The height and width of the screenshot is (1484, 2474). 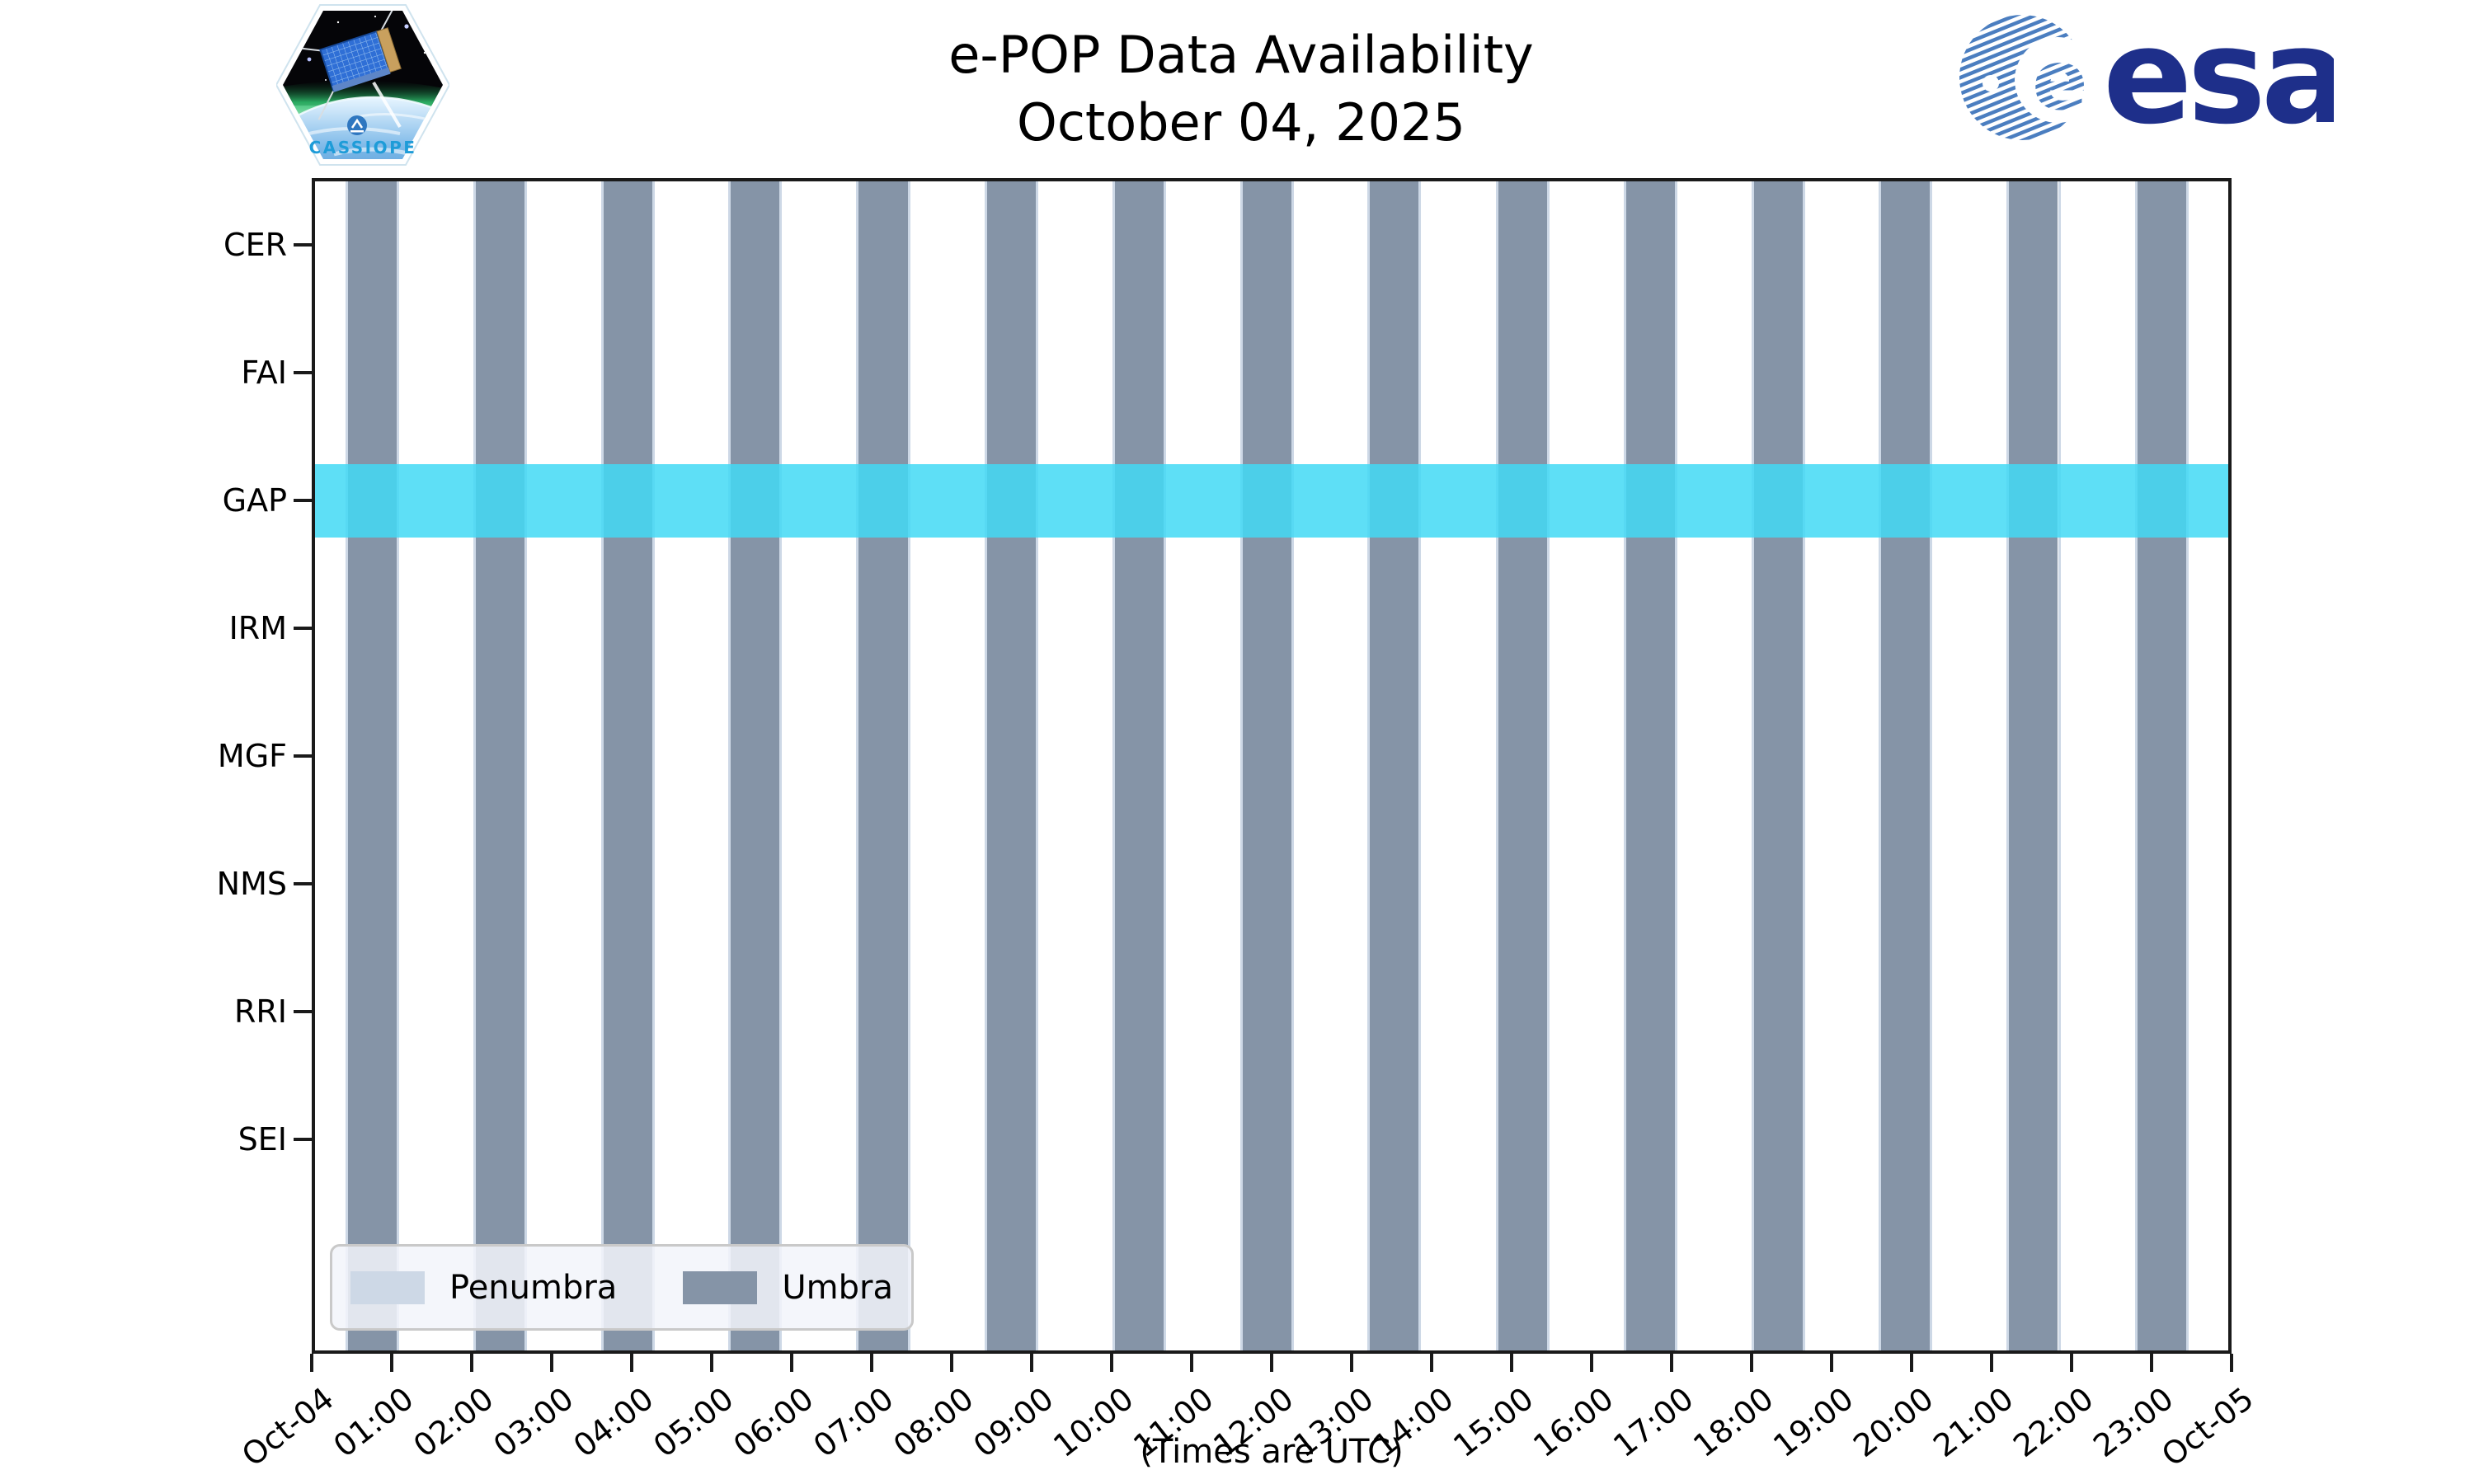 I want to click on y-tick-label-cer: CER, so click(x=255, y=245).